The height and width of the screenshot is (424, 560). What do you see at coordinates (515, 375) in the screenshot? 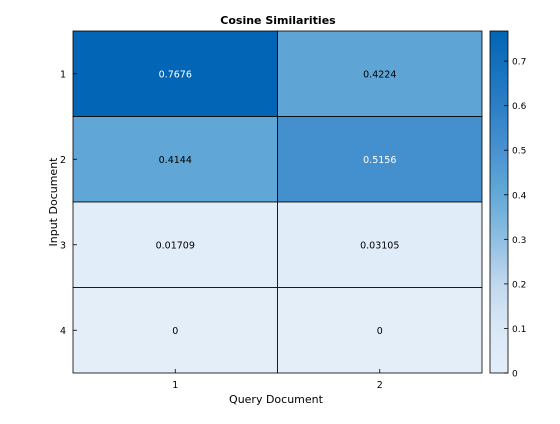
I see `colorbar-tick-label: 0` at bounding box center [515, 375].